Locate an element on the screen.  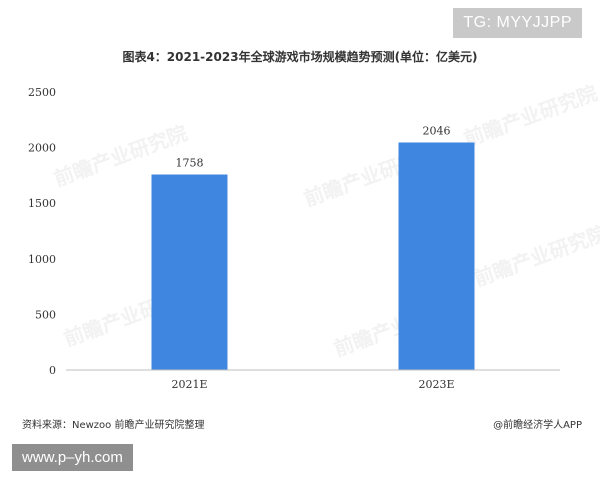
corner-tag: TG: MYYJJPP is located at coordinates (517, 23).